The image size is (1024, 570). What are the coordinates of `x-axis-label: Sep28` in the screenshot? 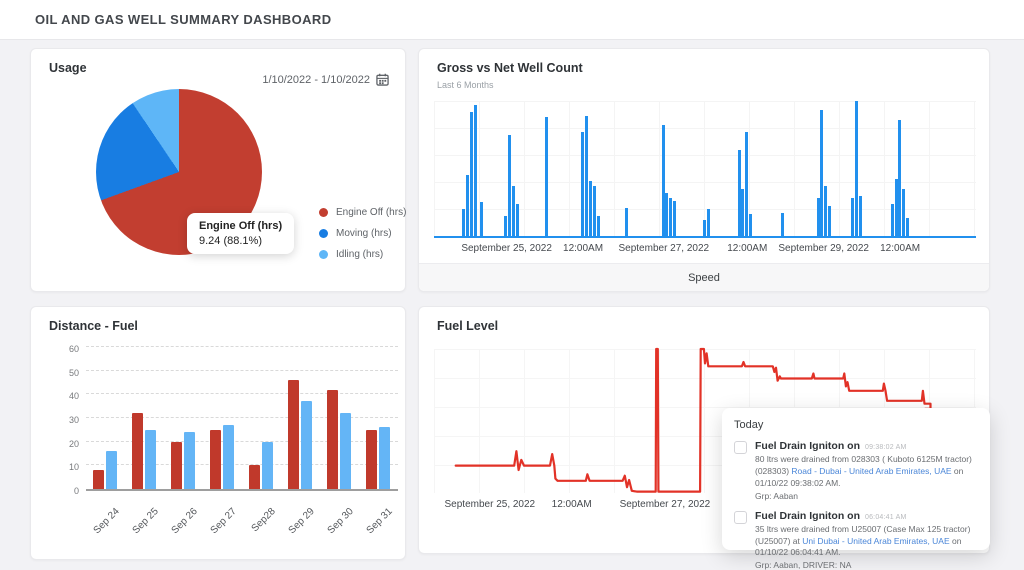 It's located at (263, 520).